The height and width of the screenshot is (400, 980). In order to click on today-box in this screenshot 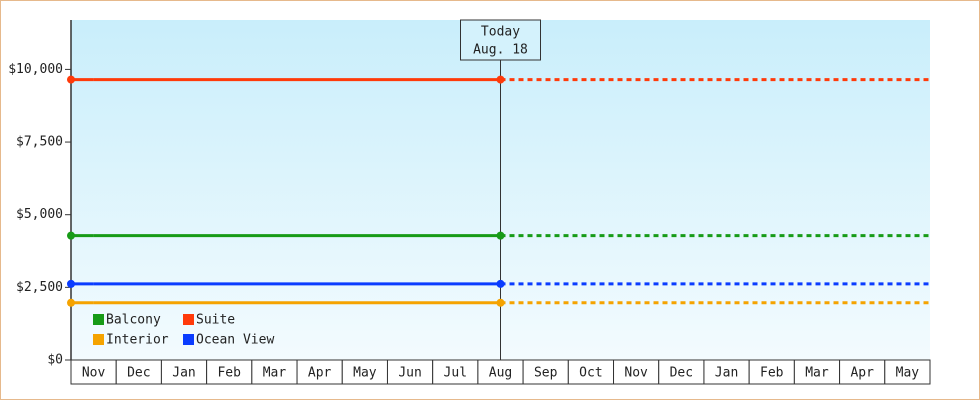, I will do `click(500, 40)`.